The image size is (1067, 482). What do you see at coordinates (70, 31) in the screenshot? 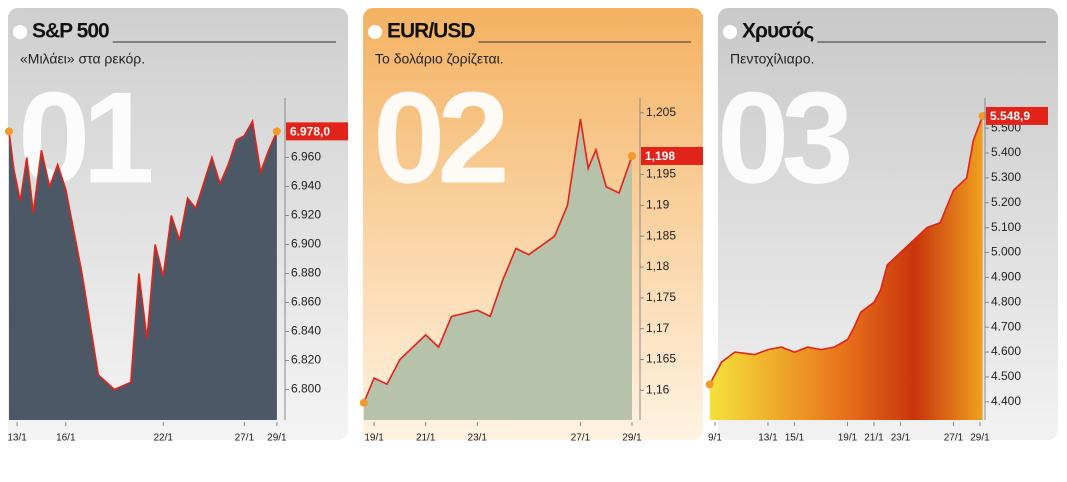
I see `chart-title: S&P 500` at bounding box center [70, 31].